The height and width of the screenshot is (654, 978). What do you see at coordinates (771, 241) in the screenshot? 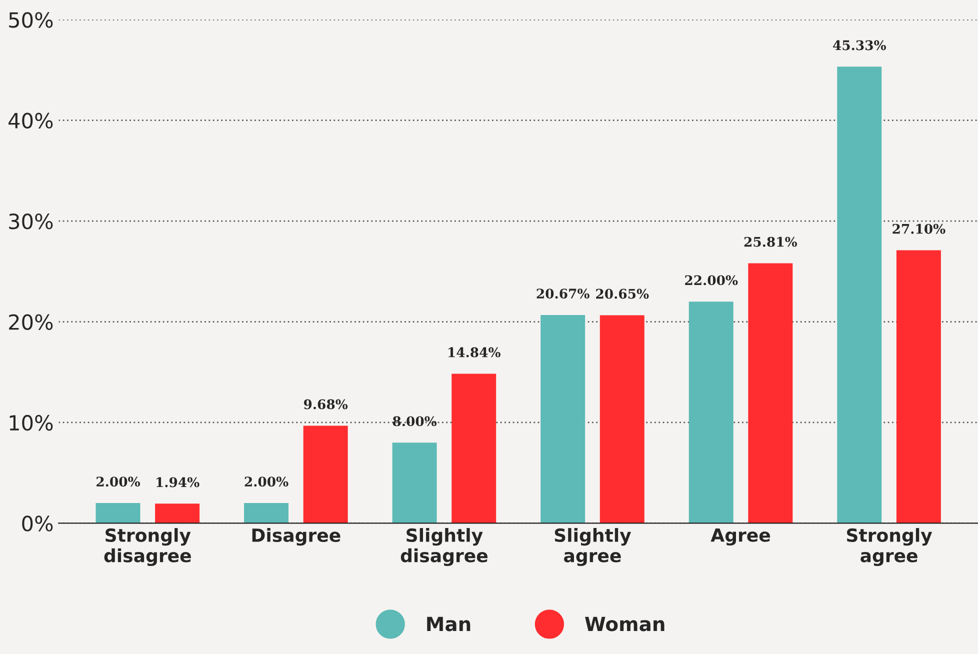
I see `data-label: 25.81%` at bounding box center [771, 241].